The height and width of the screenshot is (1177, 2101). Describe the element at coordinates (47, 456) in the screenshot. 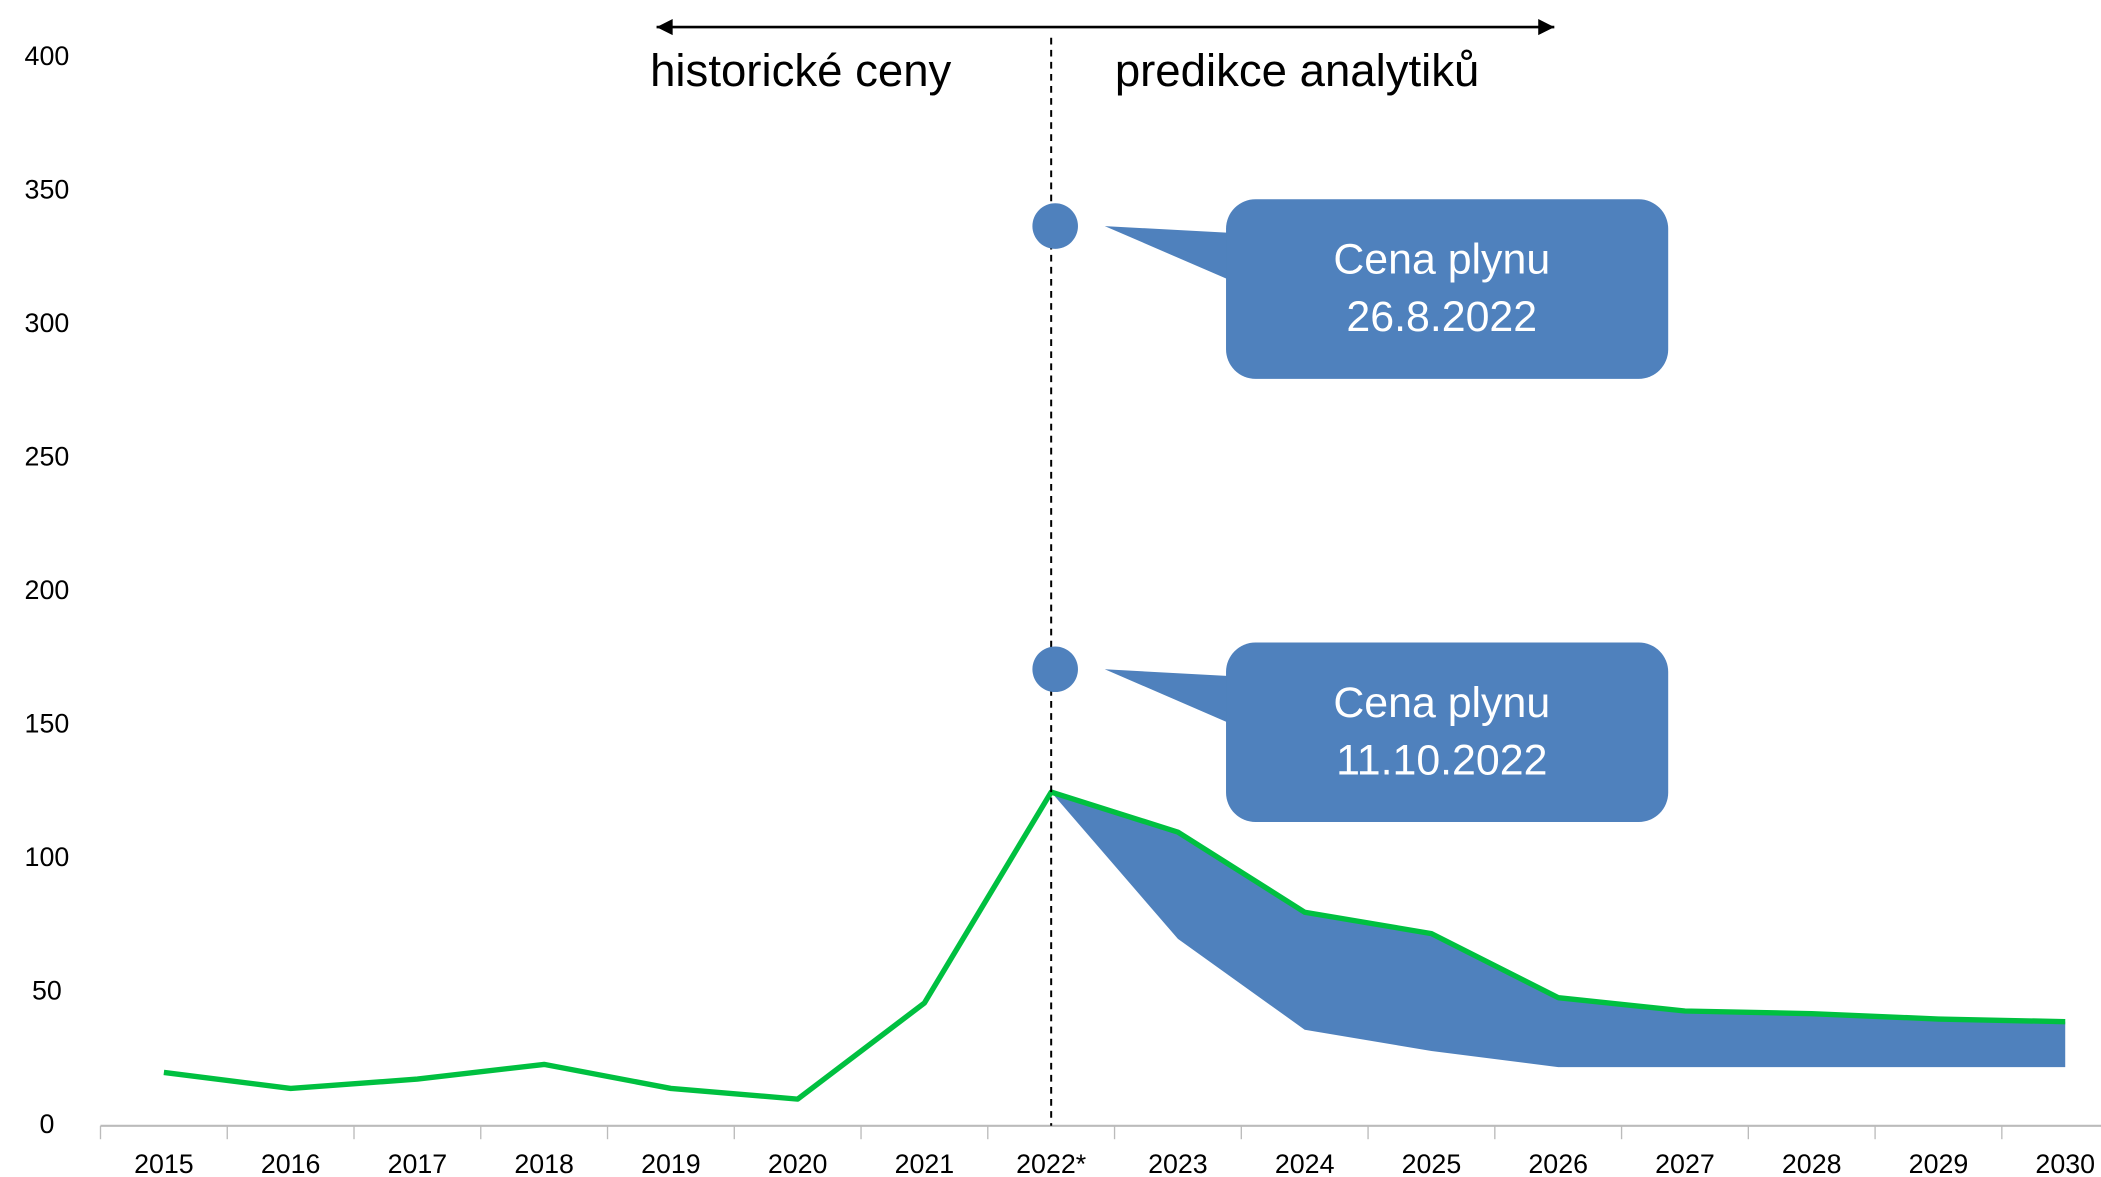

I see `y-tick-label: 250` at that location.